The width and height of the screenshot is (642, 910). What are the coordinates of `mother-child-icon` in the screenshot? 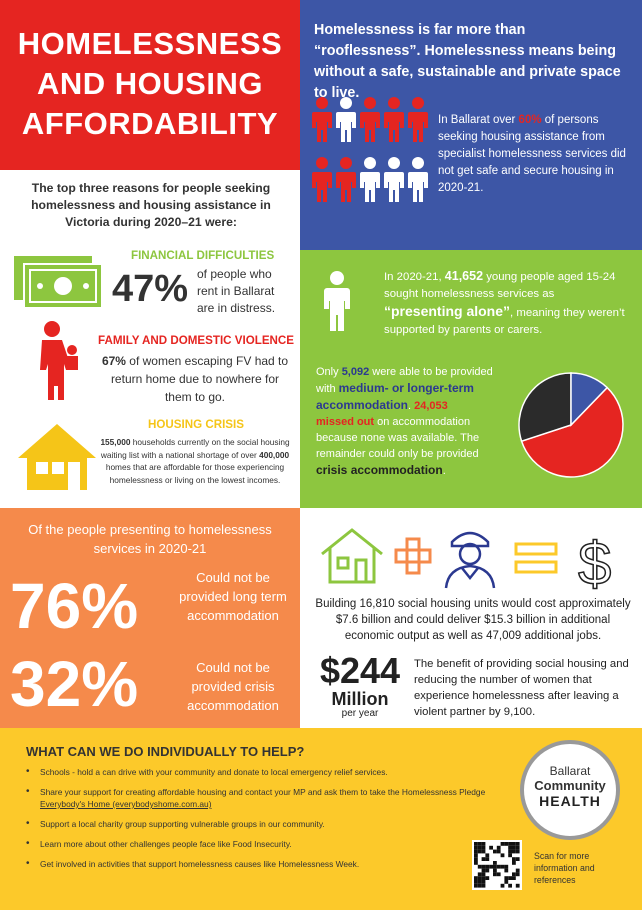 It's located at (59, 360).